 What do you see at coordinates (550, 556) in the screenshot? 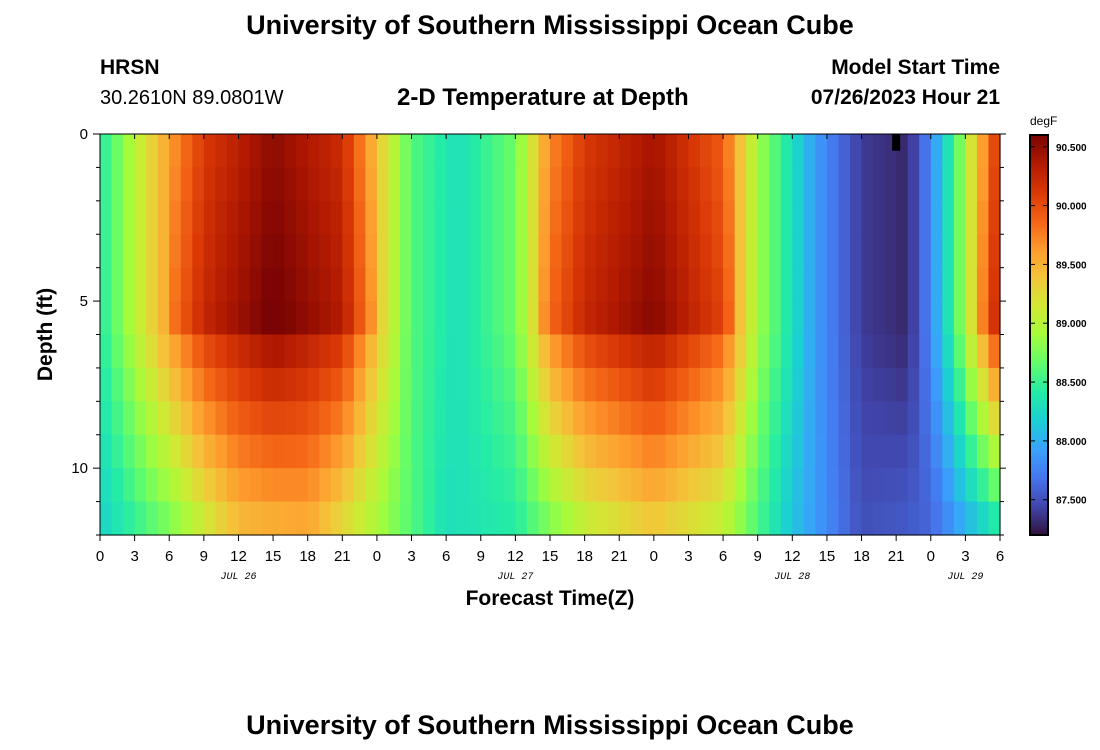
I see `x-tick-label: 15` at bounding box center [550, 556].